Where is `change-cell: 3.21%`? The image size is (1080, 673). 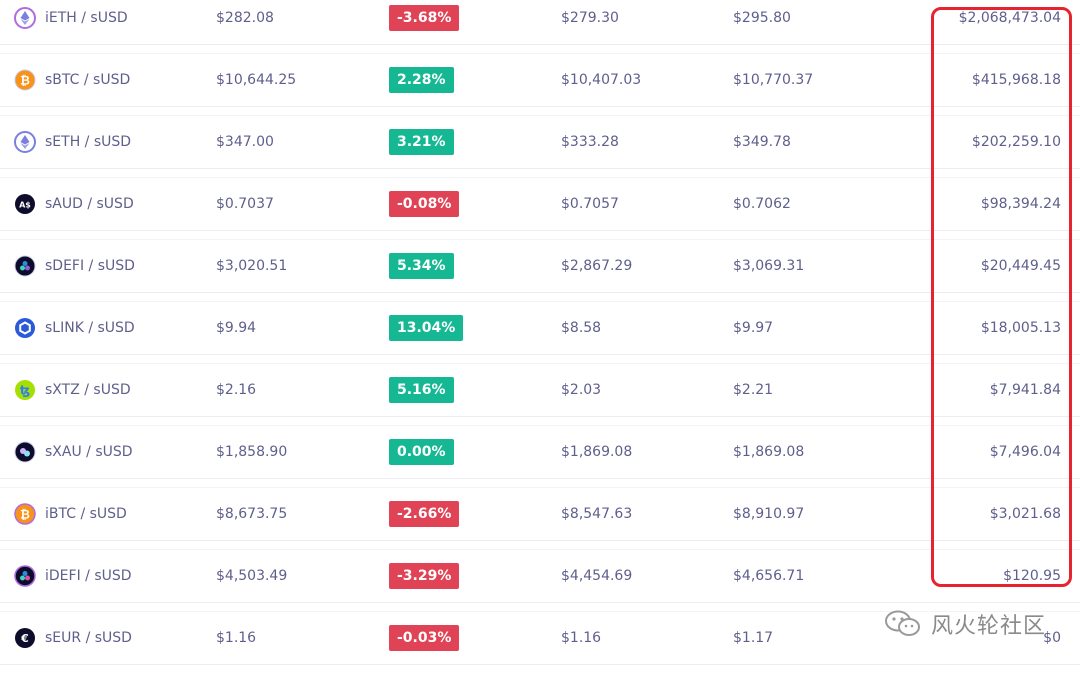
change-cell: 3.21% is located at coordinates (421, 142).